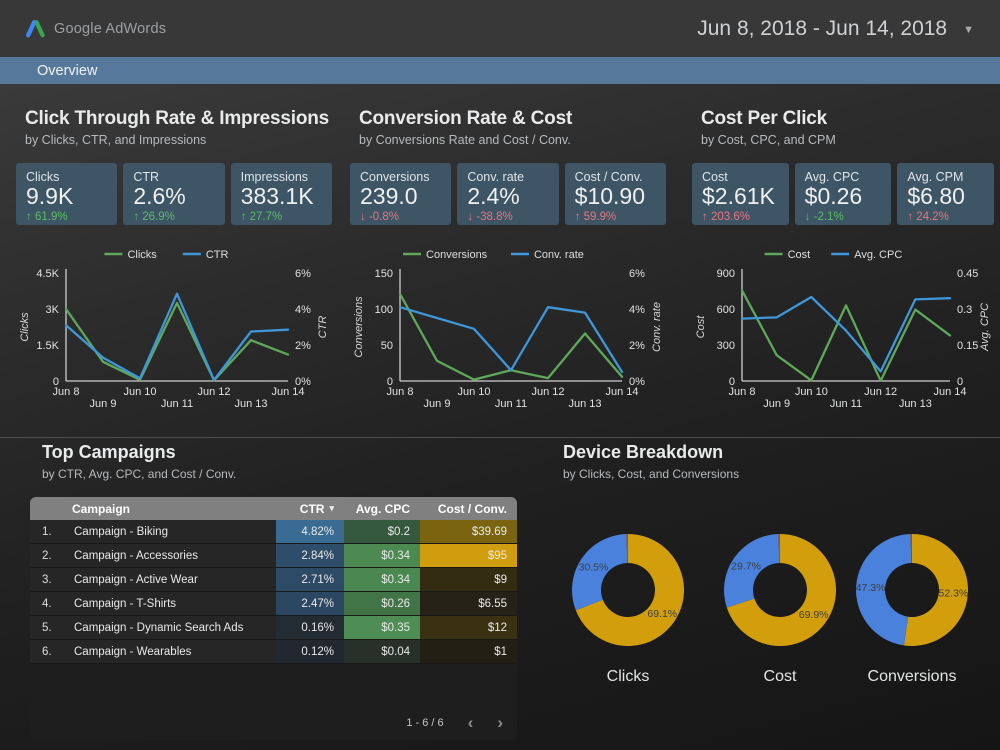 Image resolution: width=1000 pixels, height=750 pixels. What do you see at coordinates (832, 177) in the screenshot?
I see `scorecard-label: Avg. CPC` at bounding box center [832, 177].